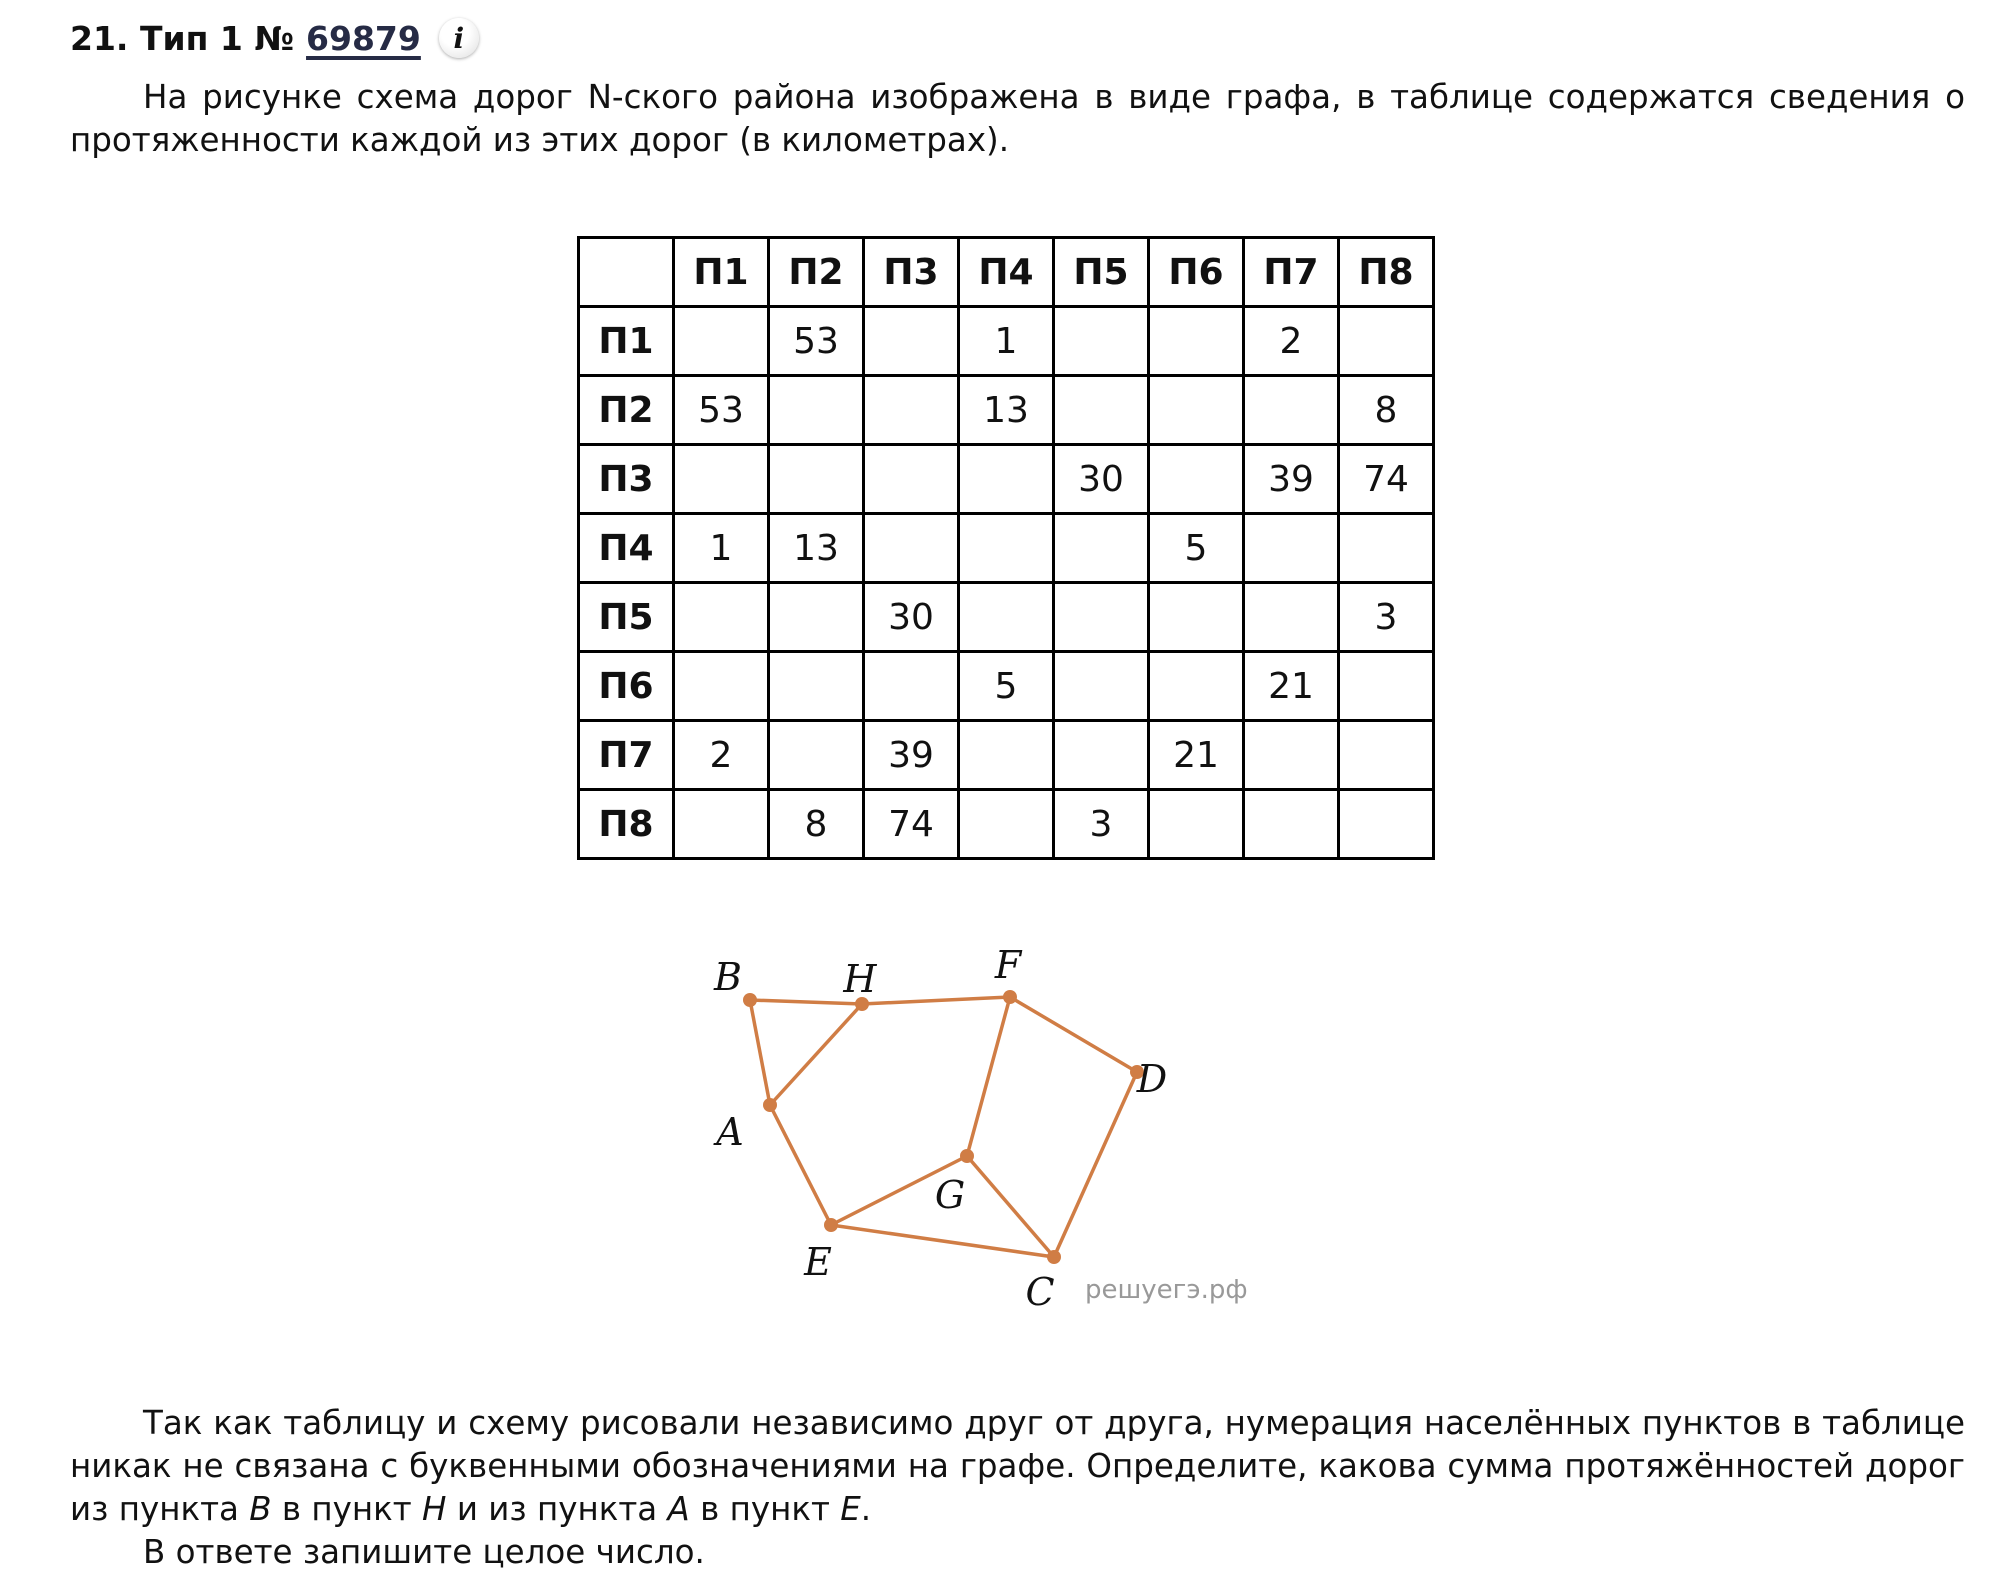 This screenshot has height=1585, width=2000. I want to click on table-row: П8 8 74 3, so click(1006, 824).